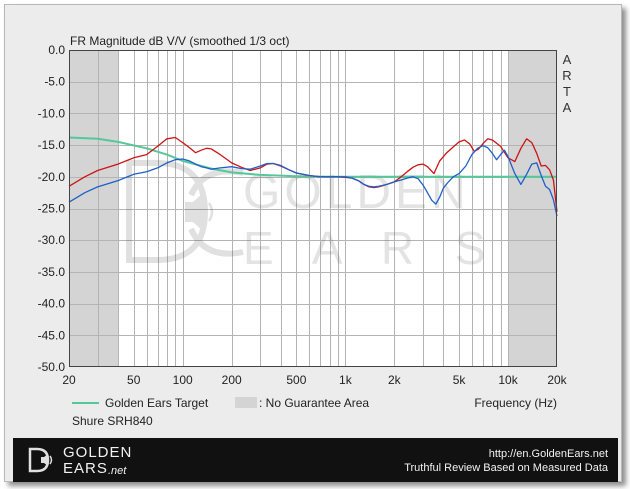  What do you see at coordinates (567, 91) in the screenshot?
I see `arta-letter: T` at bounding box center [567, 91].